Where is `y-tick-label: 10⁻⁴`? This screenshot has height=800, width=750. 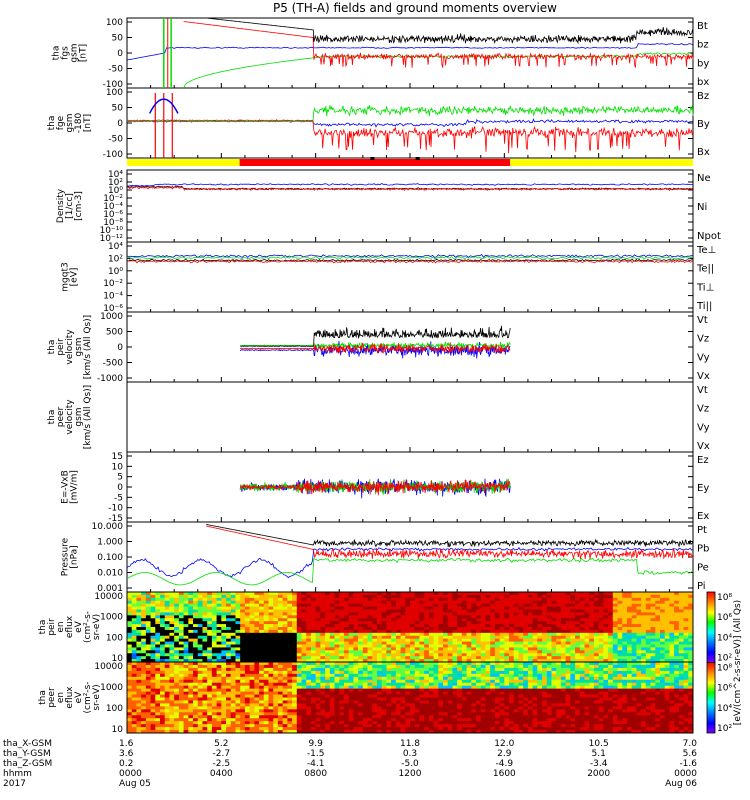 y-tick-label: 10⁻⁴ is located at coordinates (113, 297).